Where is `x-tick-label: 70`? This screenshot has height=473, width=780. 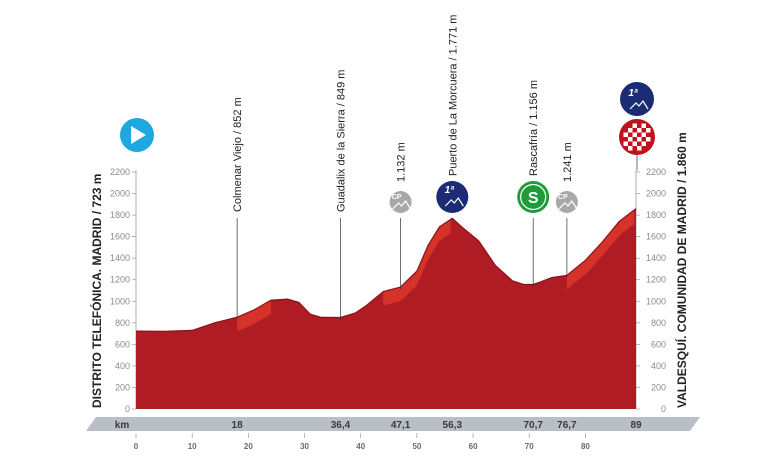 x-tick-label: 70 is located at coordinates (529, 446).